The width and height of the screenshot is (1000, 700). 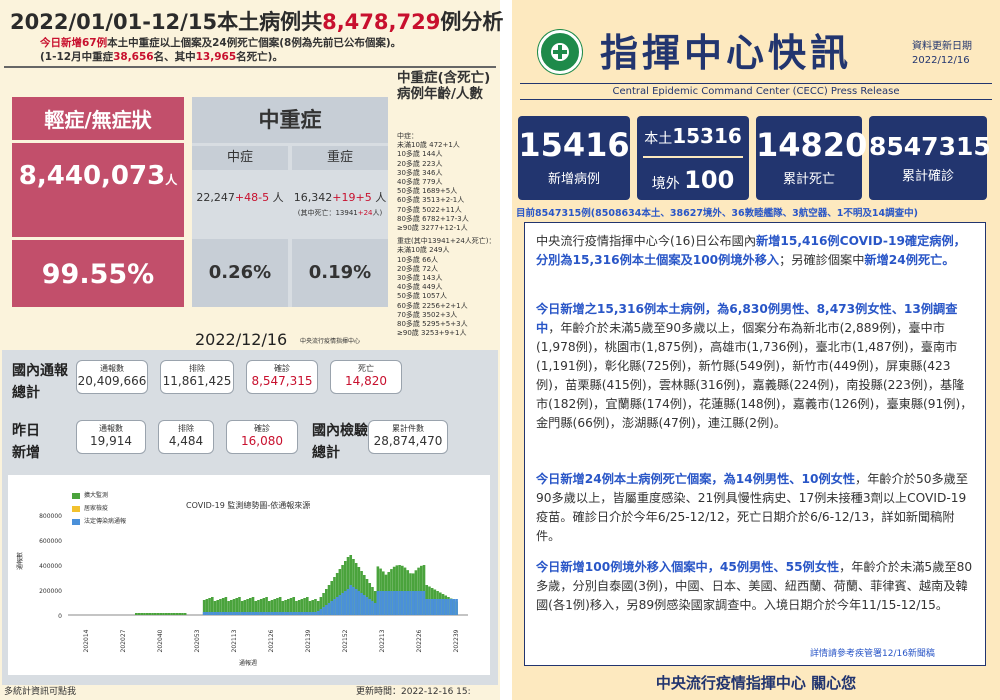 What do you see at coordinates (50, 591) in the screenshot?
I see `y-tick-label: 200000` at bounding box center [50, 591].